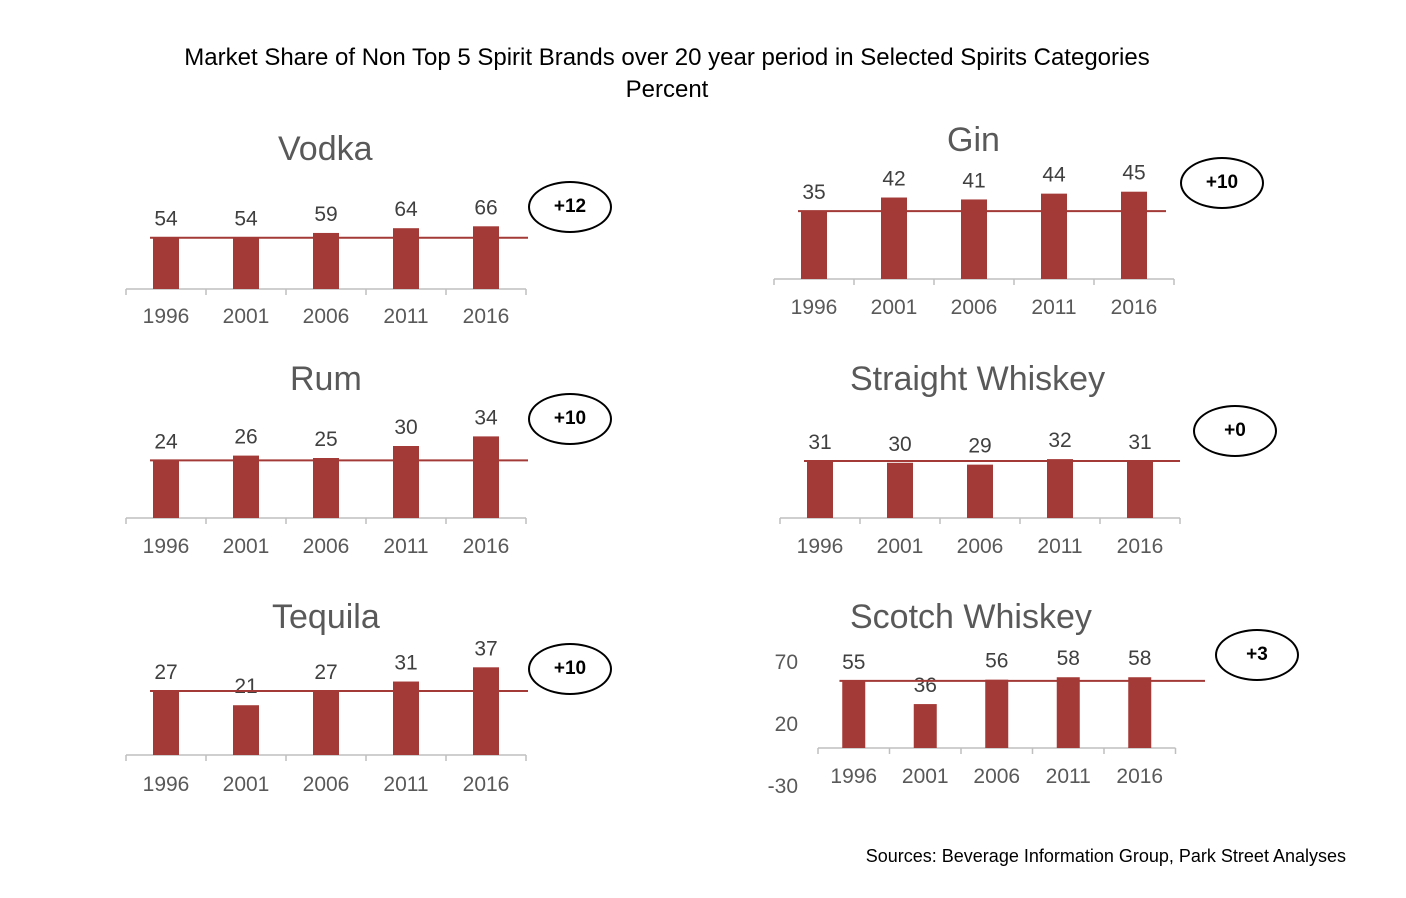 The height and width of the screenshot is (898, 1406). I want to click on straight-whiskey-year-label: 2011, so click(1059, 546).